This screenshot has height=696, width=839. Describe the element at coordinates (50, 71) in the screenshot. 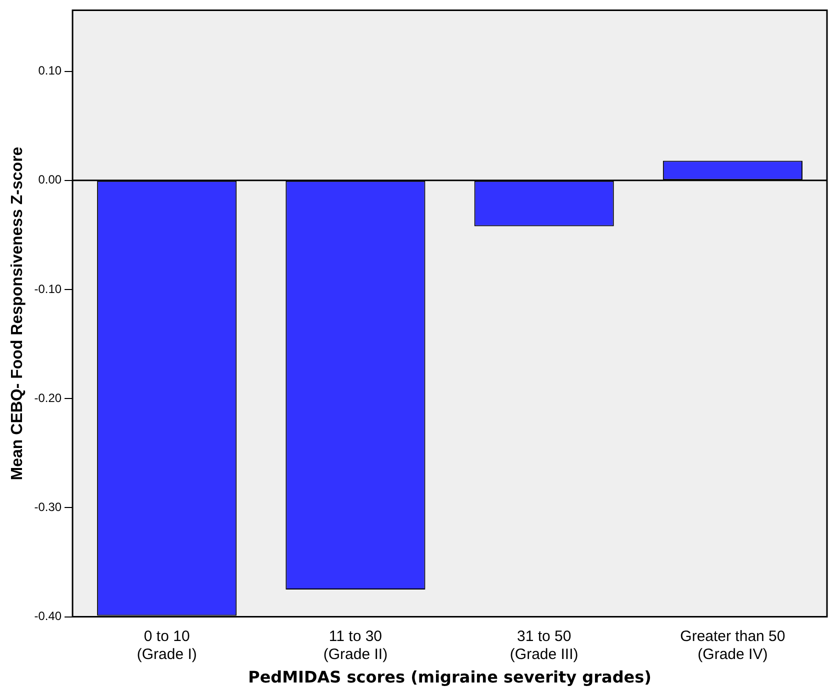

I see `y-tick-label: 0.10` at that location.